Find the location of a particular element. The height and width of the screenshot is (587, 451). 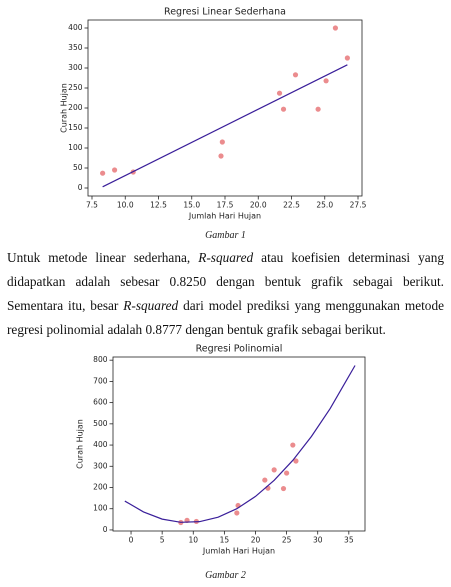

x-tick-label: 17.5 is located at coordinates (225, 205).